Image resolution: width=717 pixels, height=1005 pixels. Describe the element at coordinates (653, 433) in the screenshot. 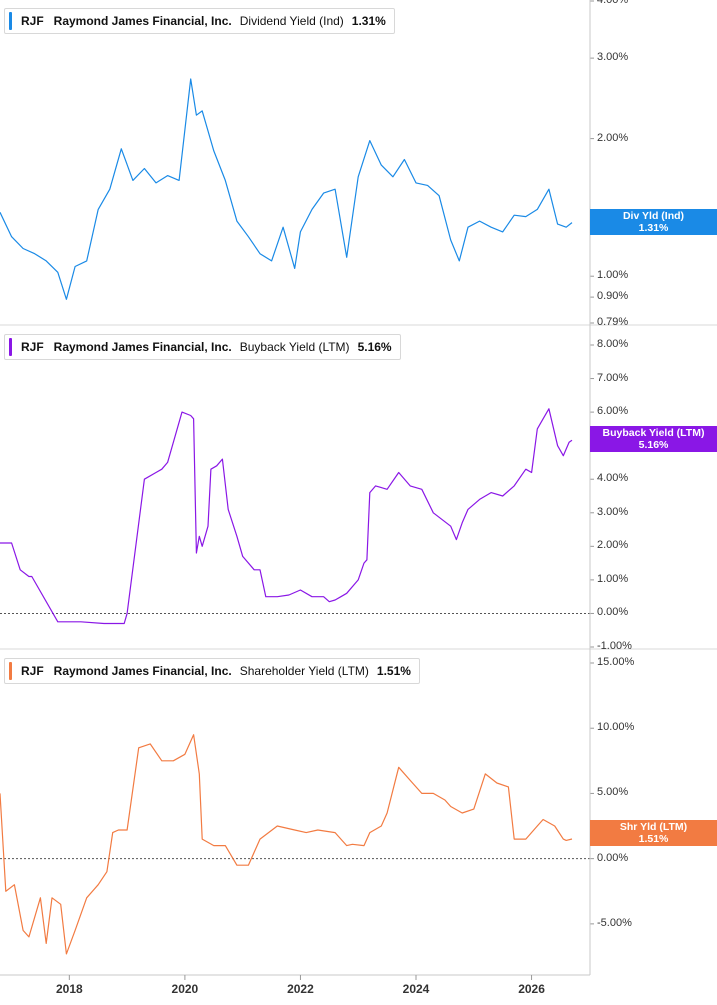

I see `tag-title: Buyback Yield (LTM)` at that location.